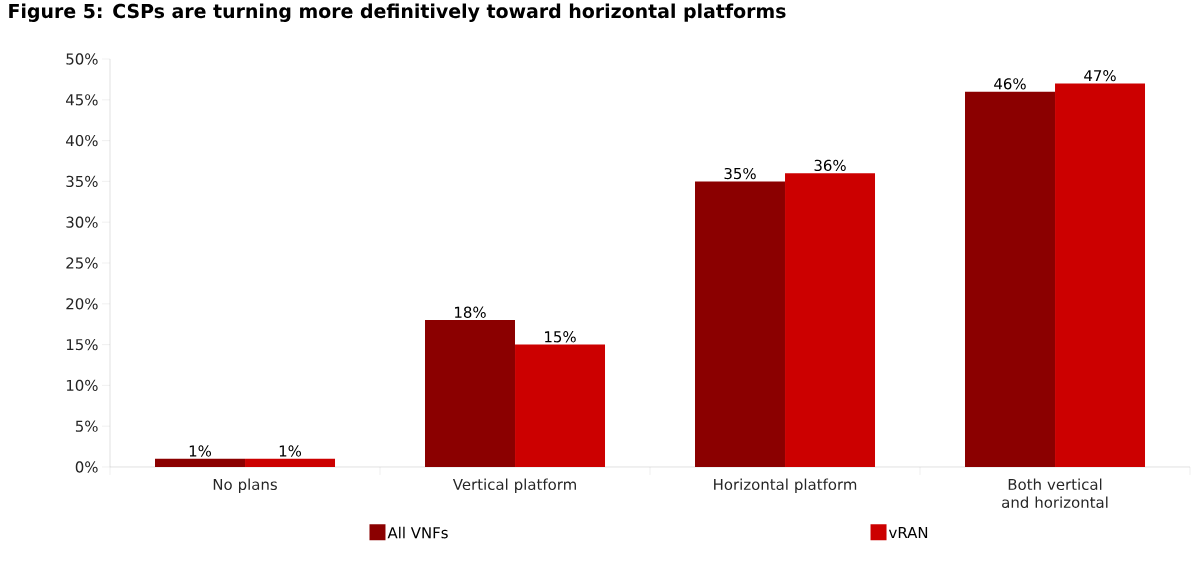 The image size is (1204, 577). What do you see at coordinates (470, 312) in the screenshot?
I see `data-label: 18%` at bounding box center [470, 312].